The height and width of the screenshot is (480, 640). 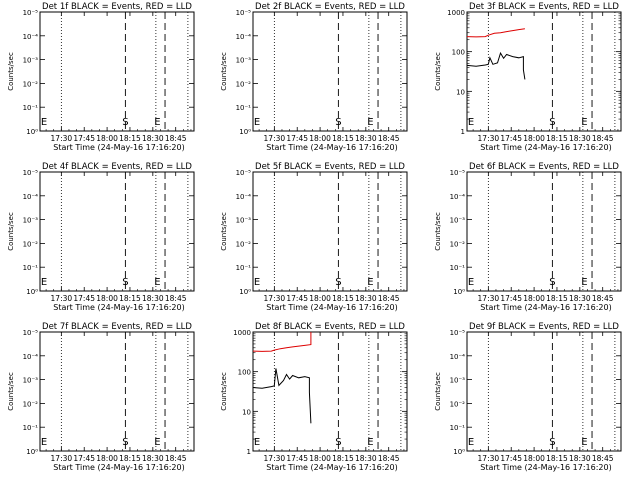 What do you see at coordinates (117, 327) in the screenshot?
I see `chart-title: Det 7f BLACK = Events, RED = LLD` at bounding box center [117, 327].